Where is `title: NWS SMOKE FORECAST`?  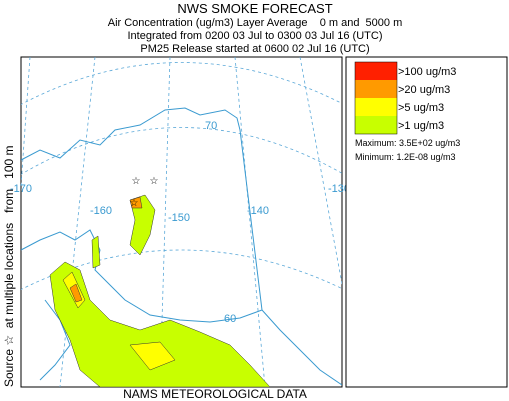 title: NWS SMOKE FORECAST is located at coordinates (254, 8).